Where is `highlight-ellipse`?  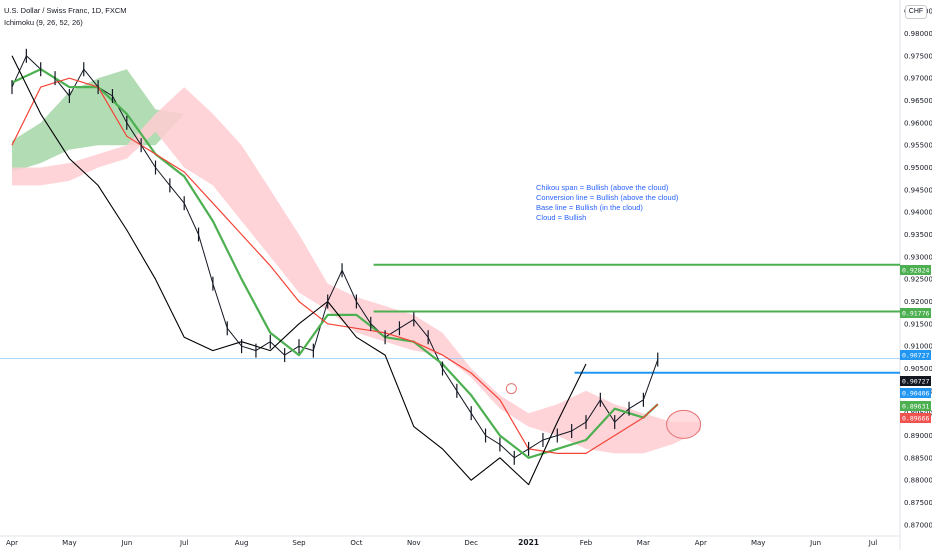
highlight-ellipse is located at coordinates (684, 424).